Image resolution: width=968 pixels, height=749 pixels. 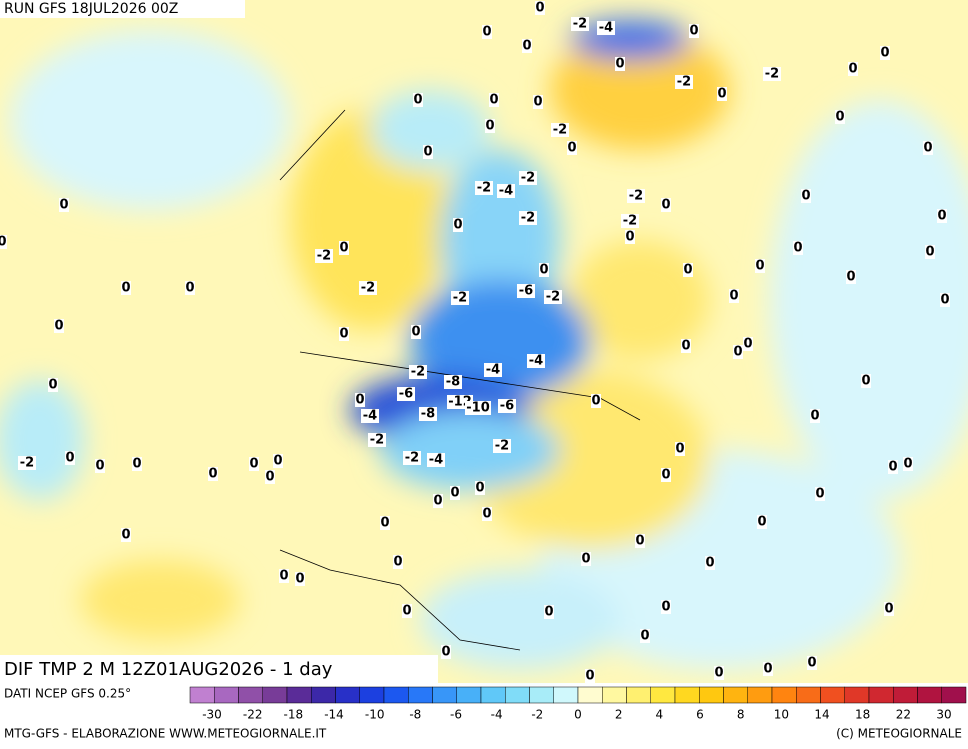 I want to click on colorbar-label: 0, so click(x=578, y=715).